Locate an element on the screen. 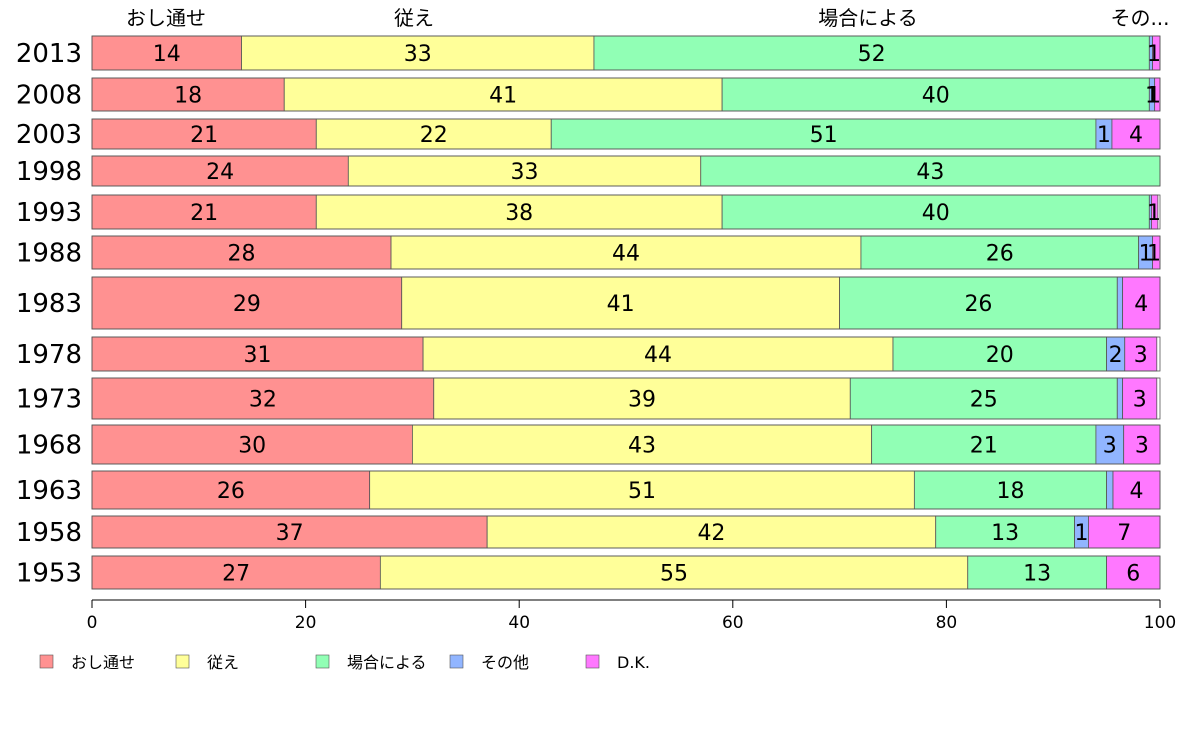 The width and height of the screenshot is (1188, 736). bar-value-label: 55 is located at coordinates (674, 574).